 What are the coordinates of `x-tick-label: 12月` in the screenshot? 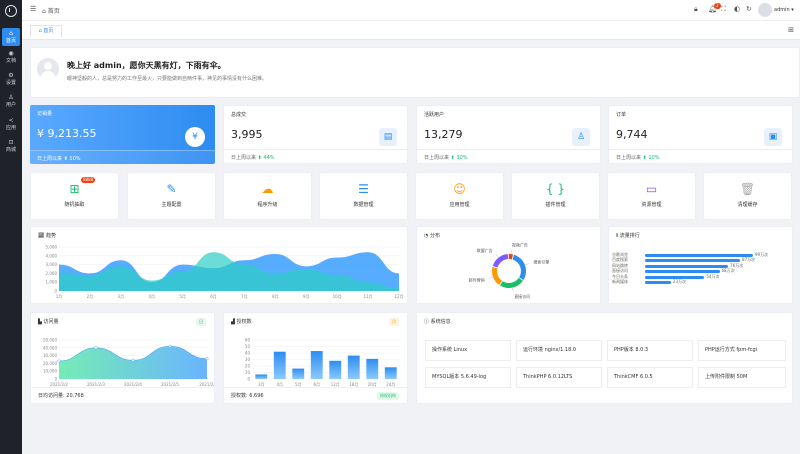 It's located at (398, 296).